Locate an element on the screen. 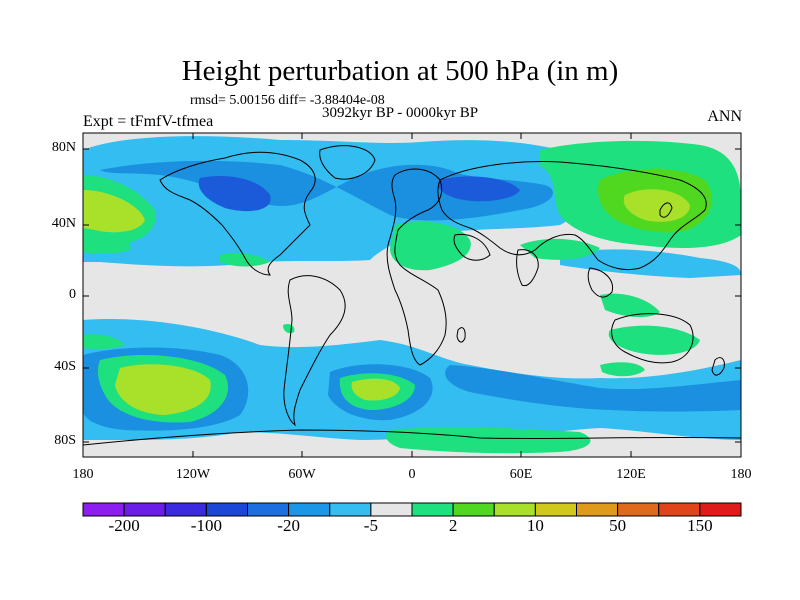 This screenshot has width=800, height=600. contour-pos1-pacific-low is located at coordinates (107, 242).